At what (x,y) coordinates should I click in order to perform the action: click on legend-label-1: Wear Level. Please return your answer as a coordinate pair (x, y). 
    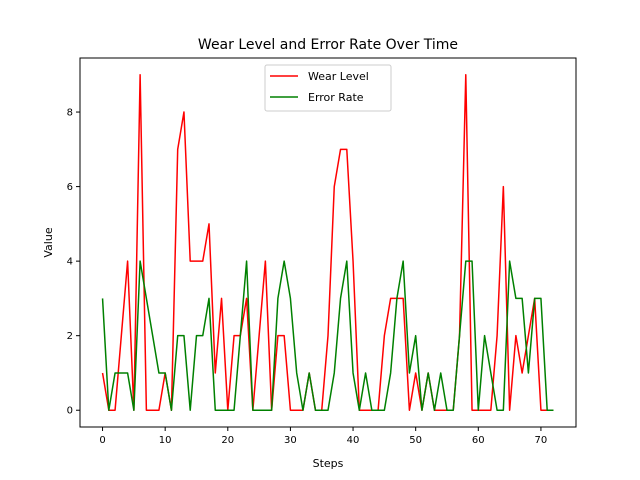
    Looking at the image, I should click on (338, 76).